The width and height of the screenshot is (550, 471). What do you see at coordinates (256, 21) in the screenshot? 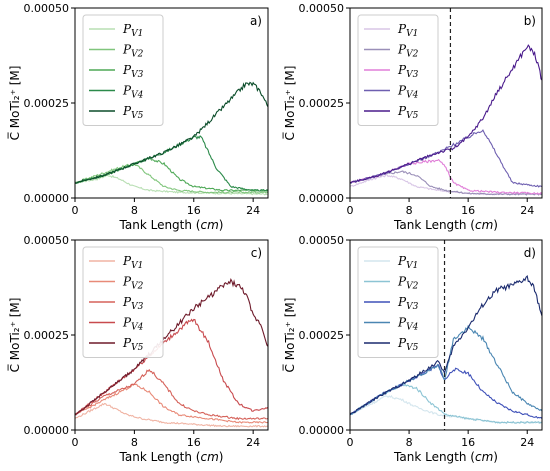
I see `panel-letter-label: a)` at bounding box center [256, 21].